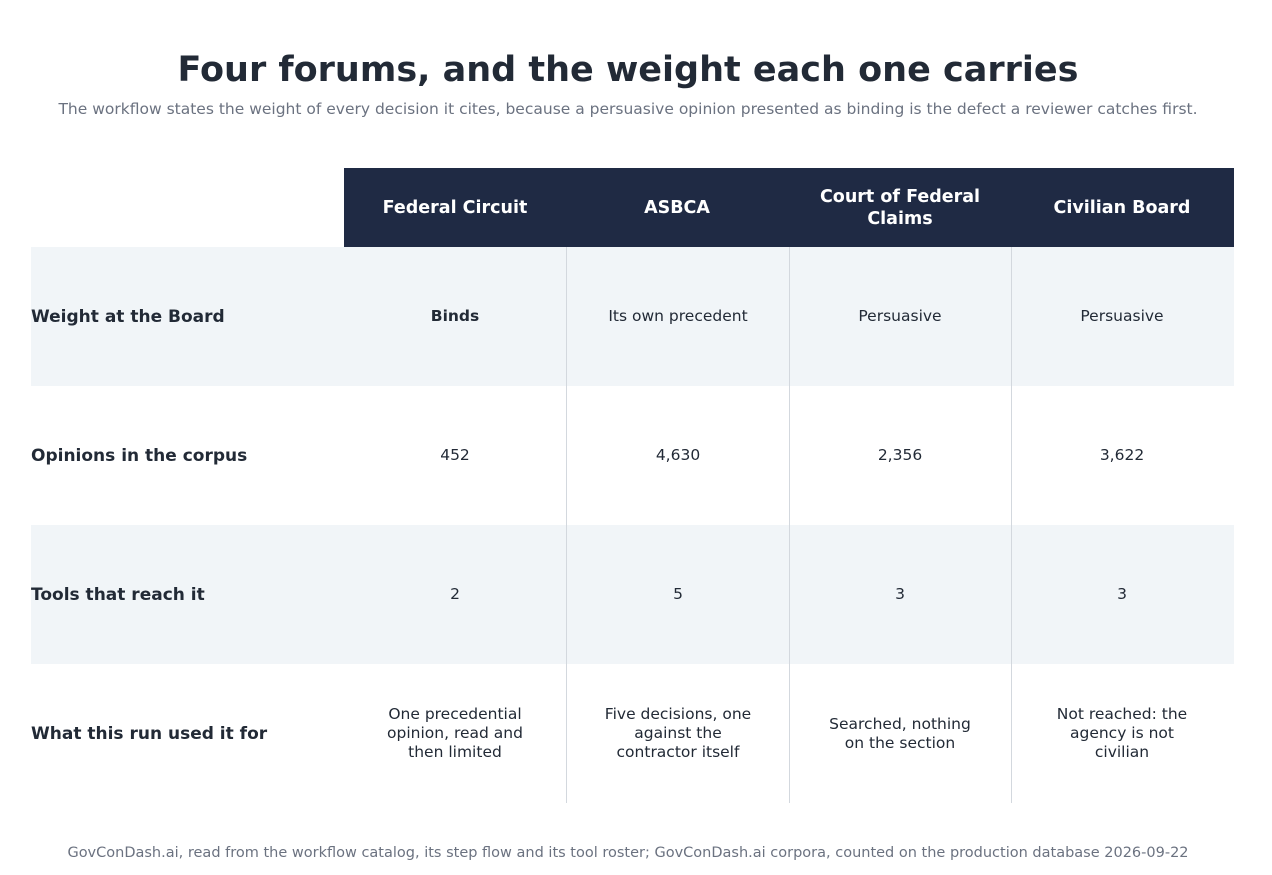 The height and width of the screenshot is (875, 1272). I want to click on column-header-court-of-federal-claims: Court of Federal Claims, so click(900, 207).